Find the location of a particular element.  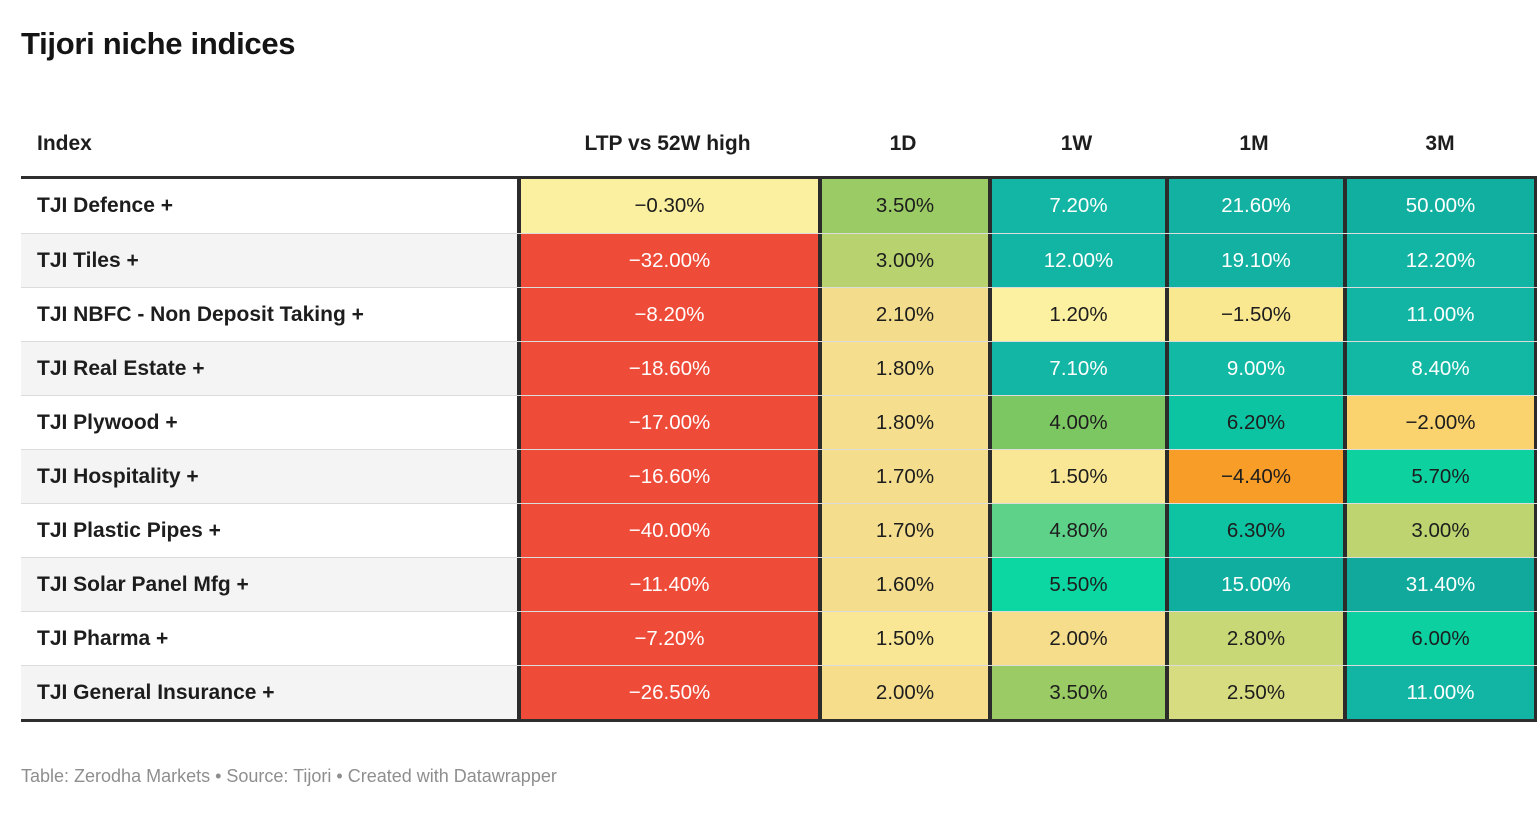

index-name-cell: TJI General Insurance + is located at coordinates (269, 692).